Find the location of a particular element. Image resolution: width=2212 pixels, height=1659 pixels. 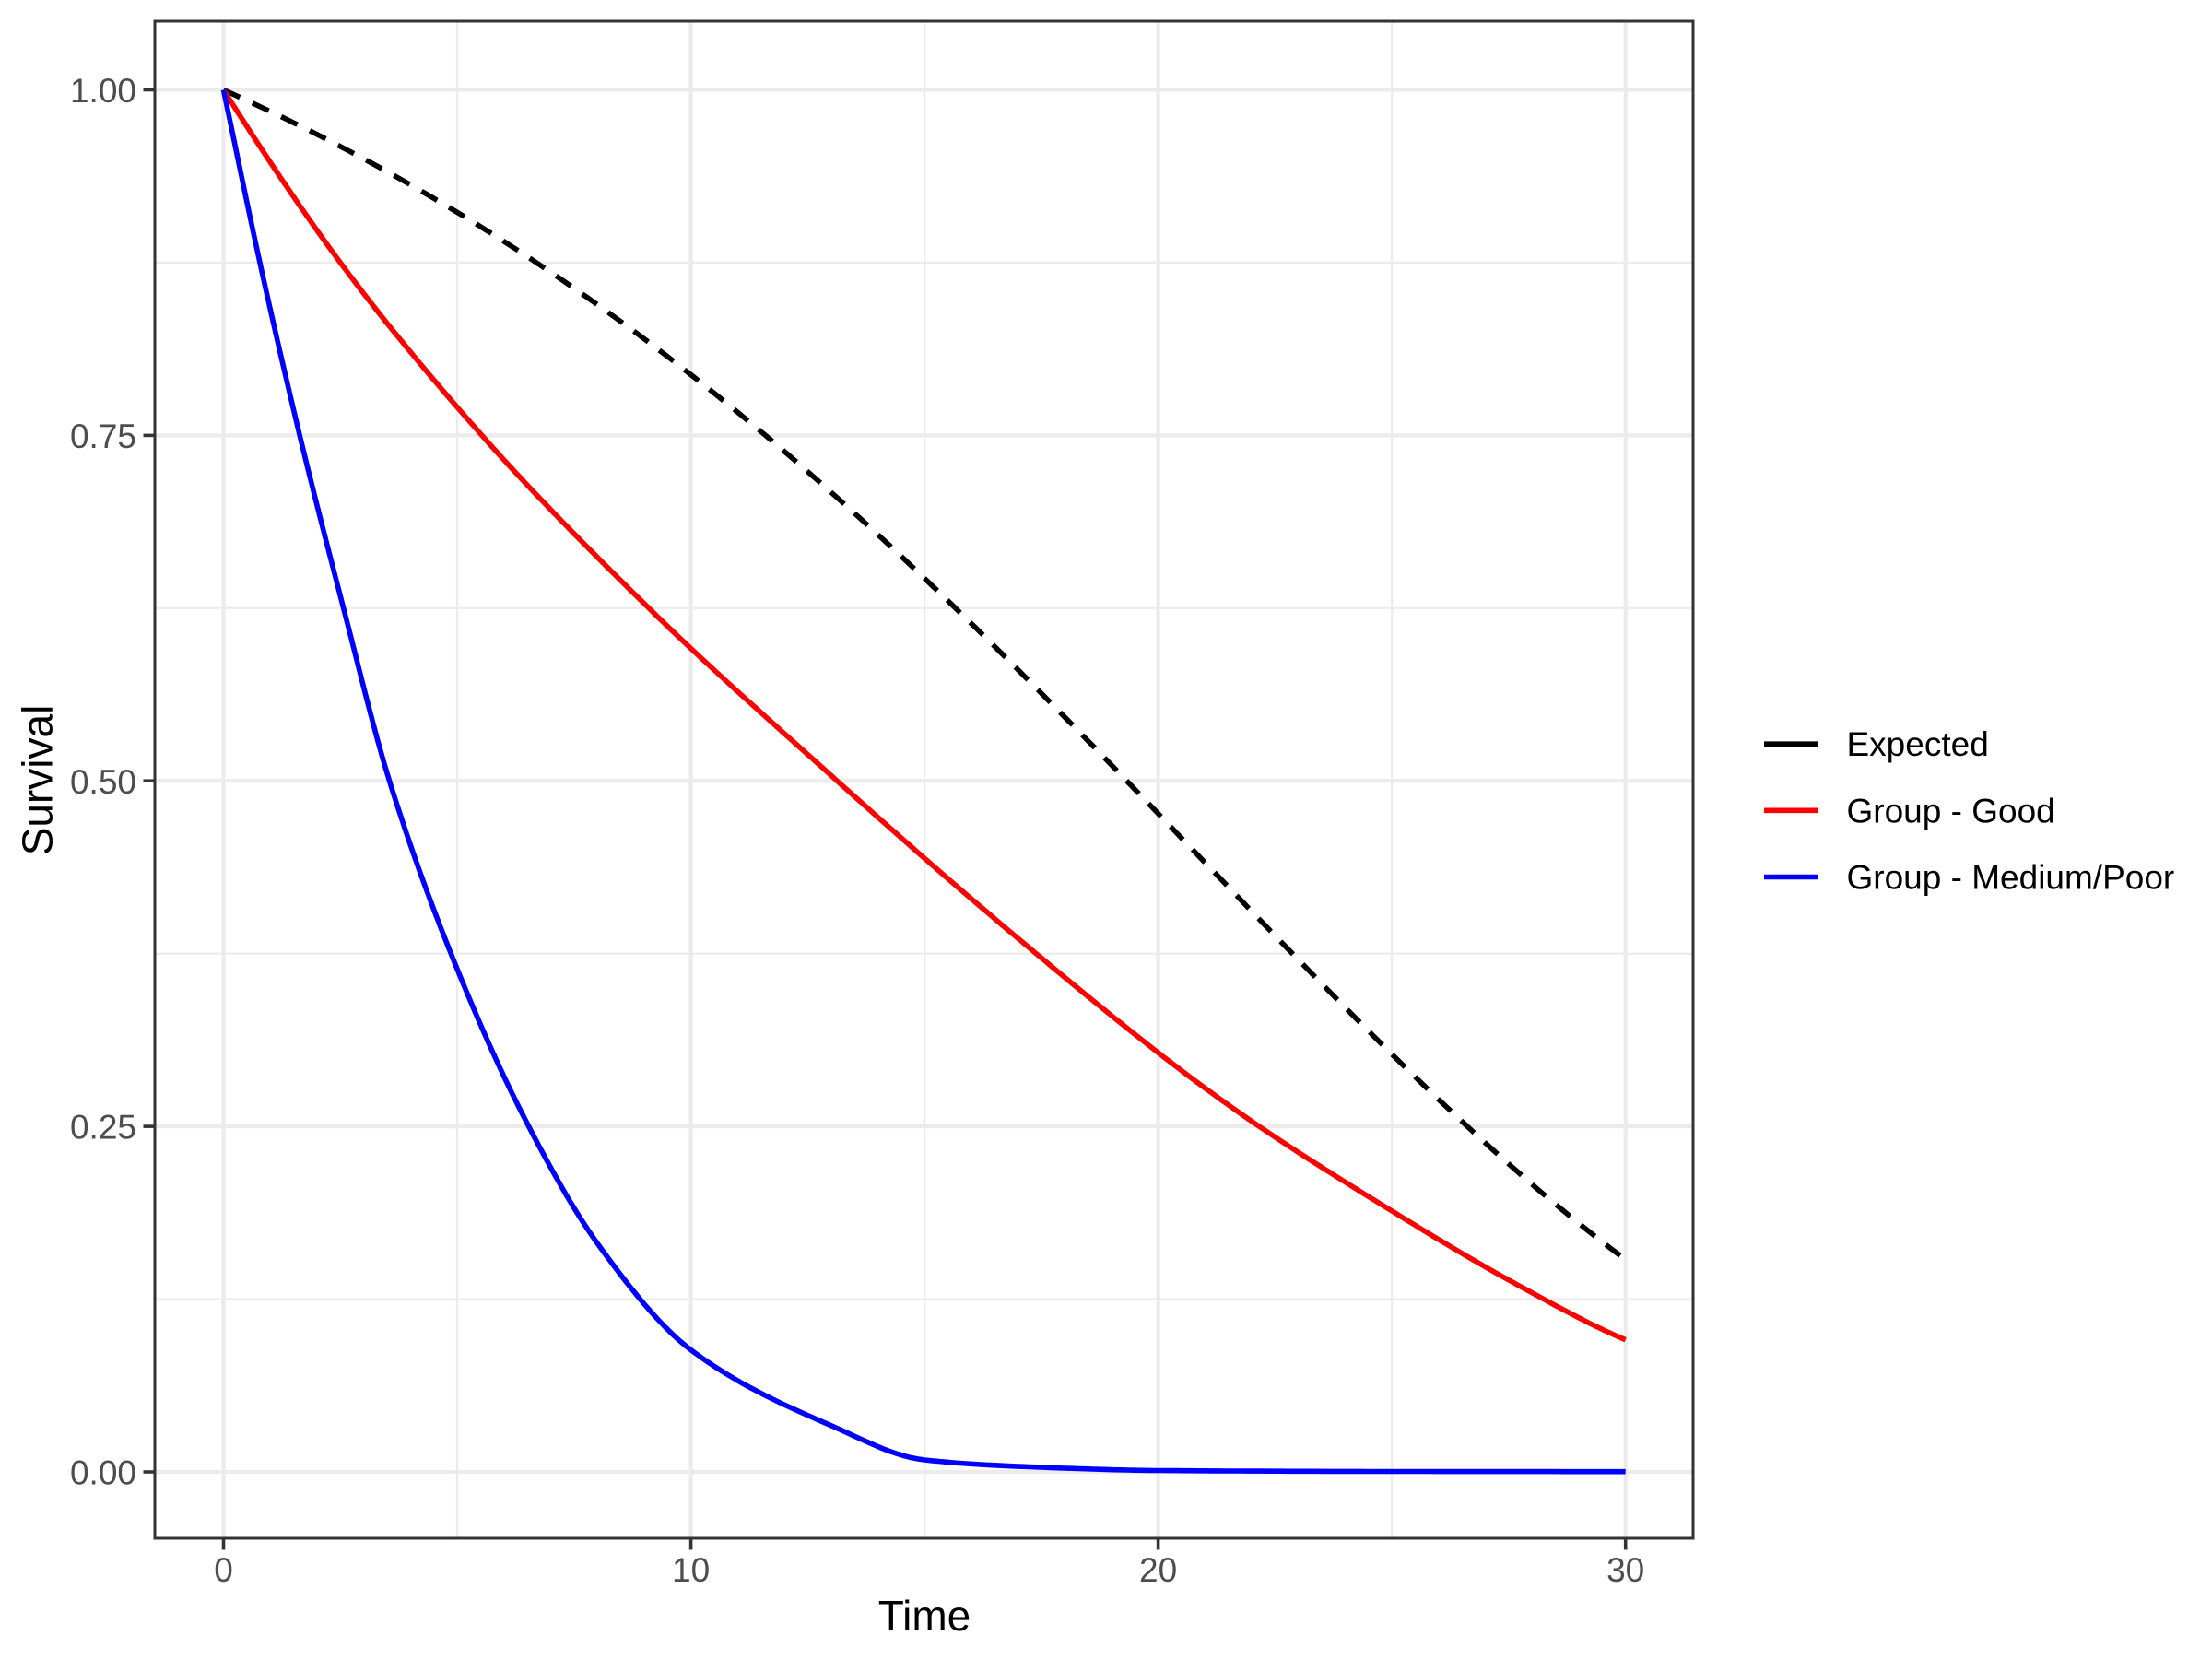

svg-text: 0.00 is located at coordinates (103, 1473).